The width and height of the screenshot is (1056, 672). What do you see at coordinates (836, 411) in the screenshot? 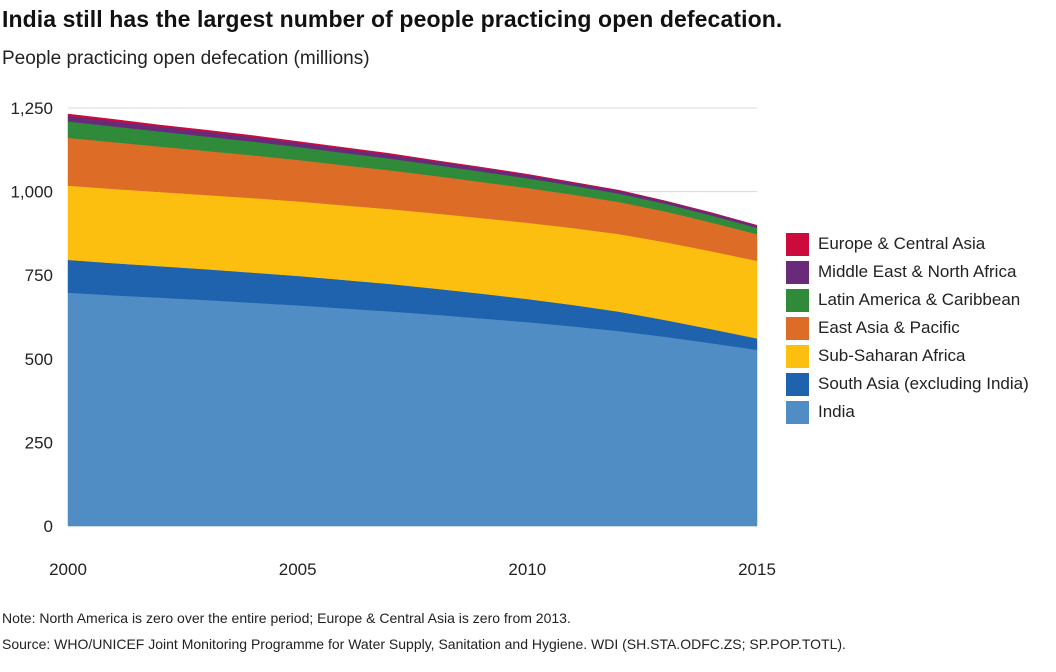
I see `legend-label: India` at bounding box center [836, 411].